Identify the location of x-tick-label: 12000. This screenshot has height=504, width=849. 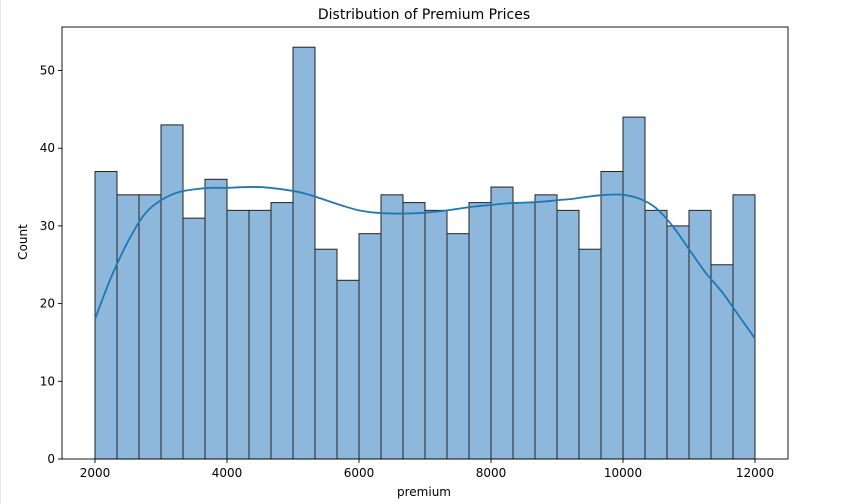
(755, 473).